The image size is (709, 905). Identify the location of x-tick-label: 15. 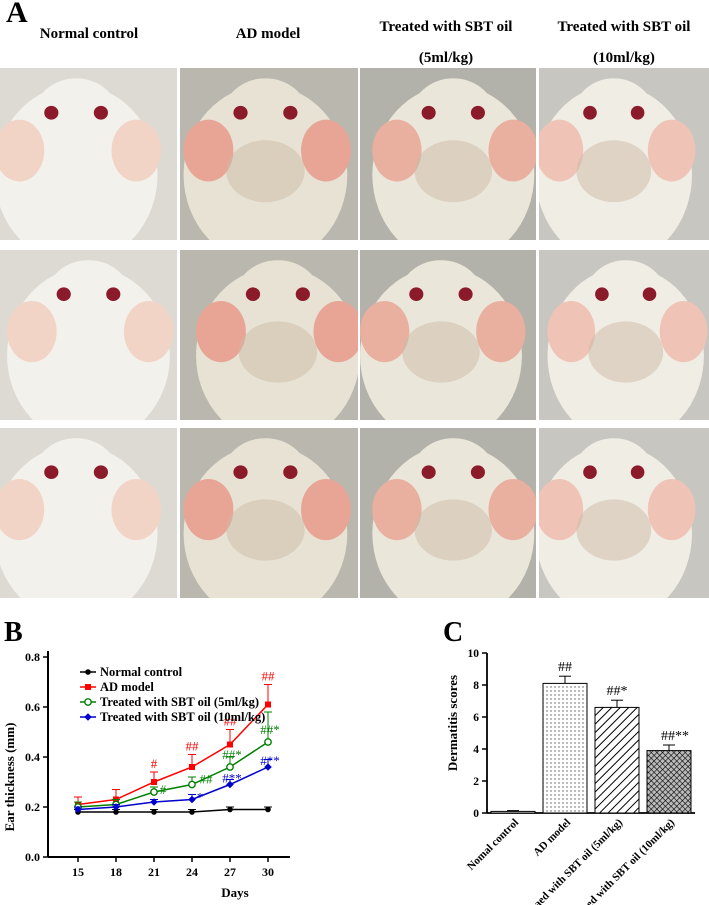
(78, 872).